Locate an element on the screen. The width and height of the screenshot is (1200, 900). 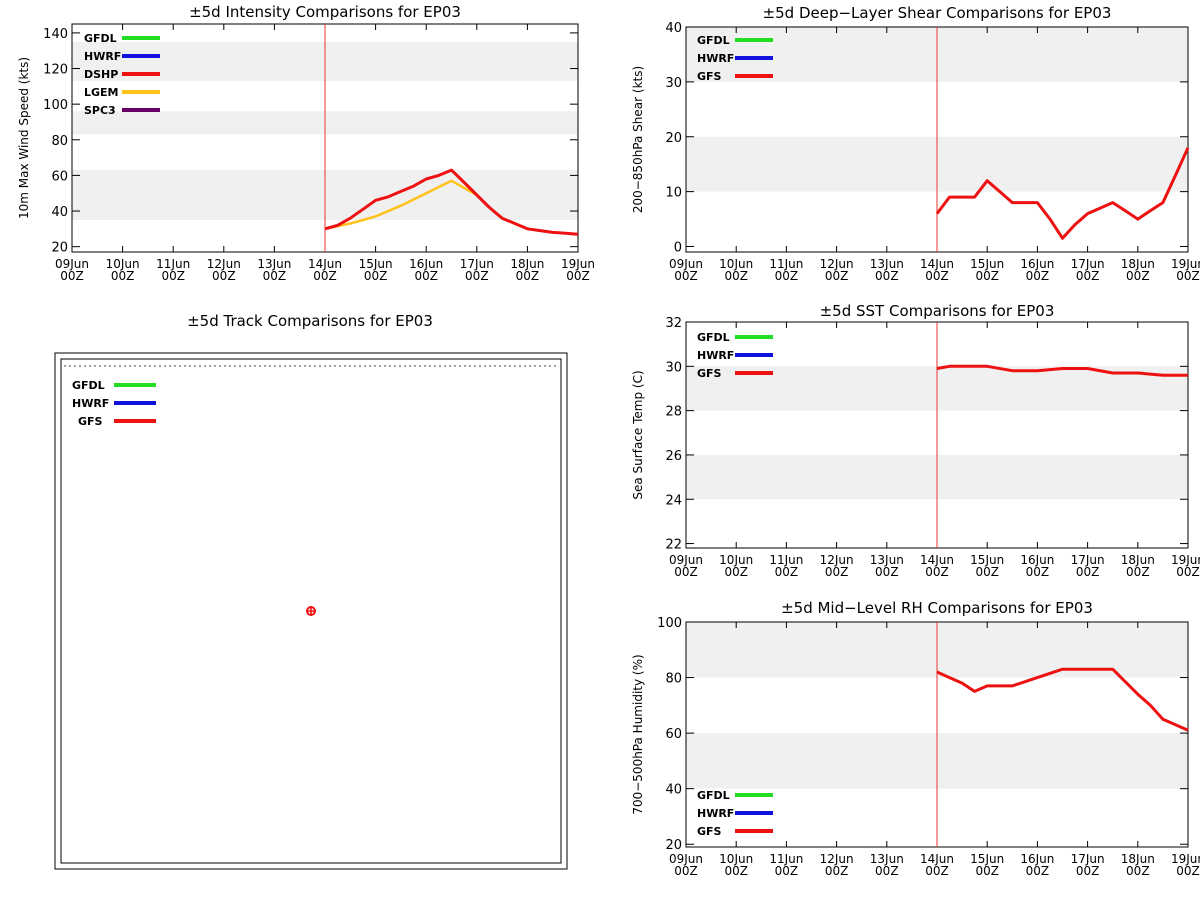
intensity-series-dshp is located at coordinates (451, 202).